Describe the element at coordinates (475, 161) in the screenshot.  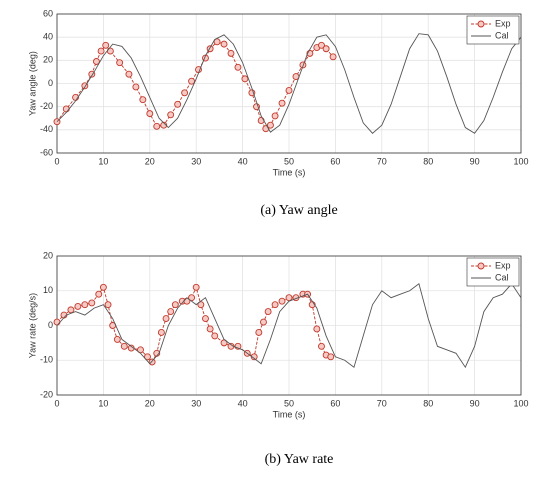
I see `x-tick-label: 90` at that location.